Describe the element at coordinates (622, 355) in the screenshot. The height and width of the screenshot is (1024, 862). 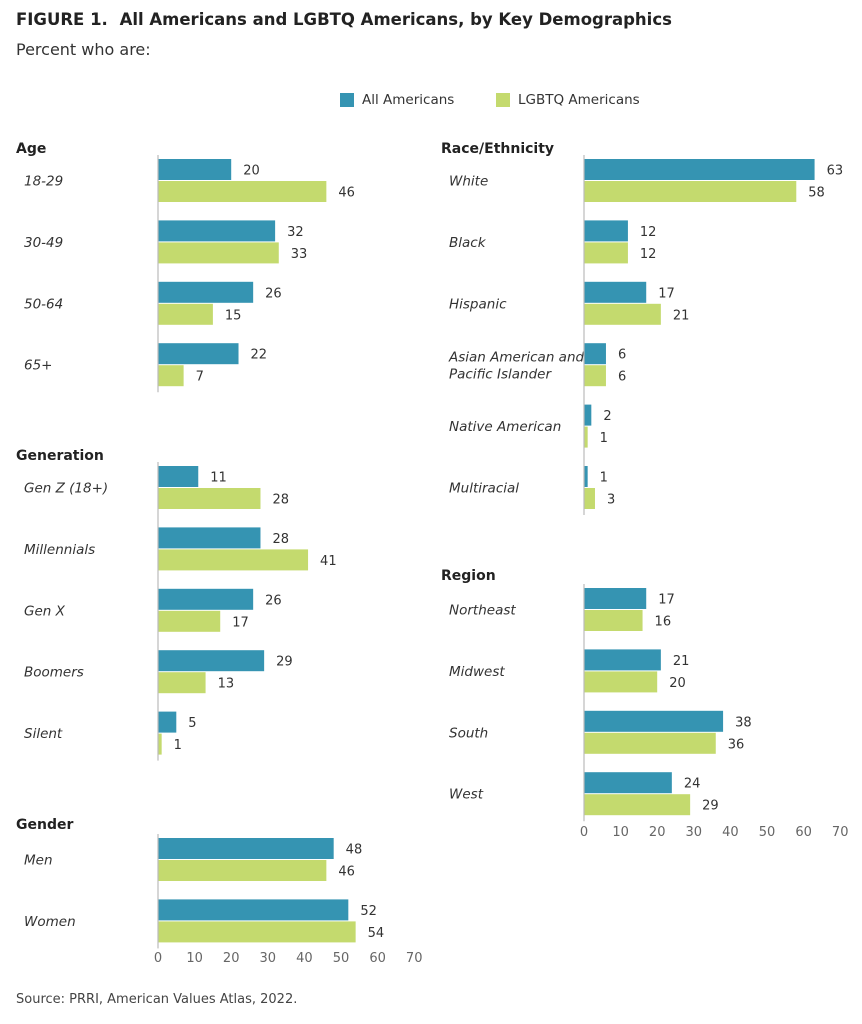
I see `data-label-race-ethnicity-asian-american-and-pacific-islander-all-americans: 6` at that location.